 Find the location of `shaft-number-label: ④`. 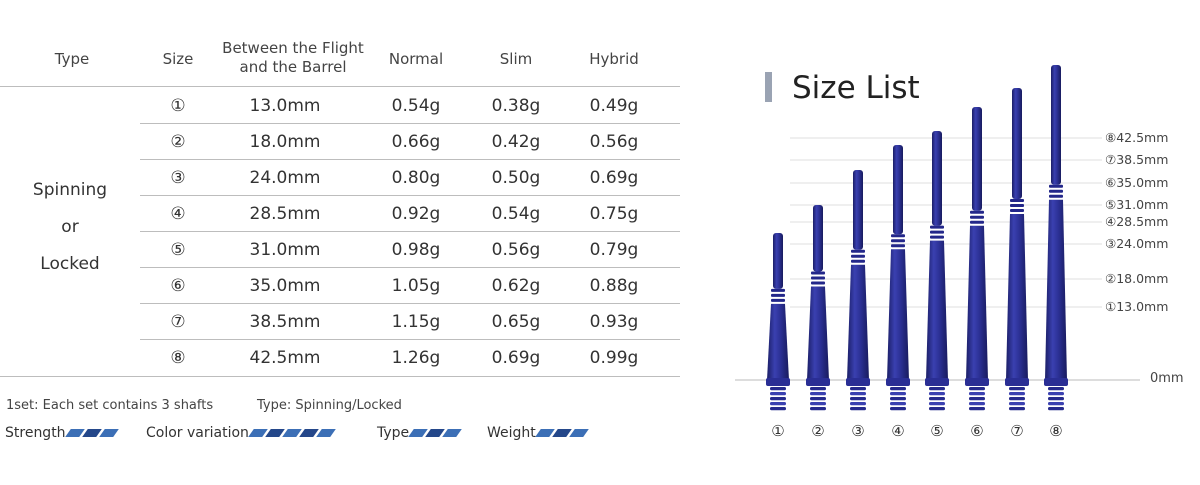

shaft-number-label: ④ is located at coordinates (898, 431).